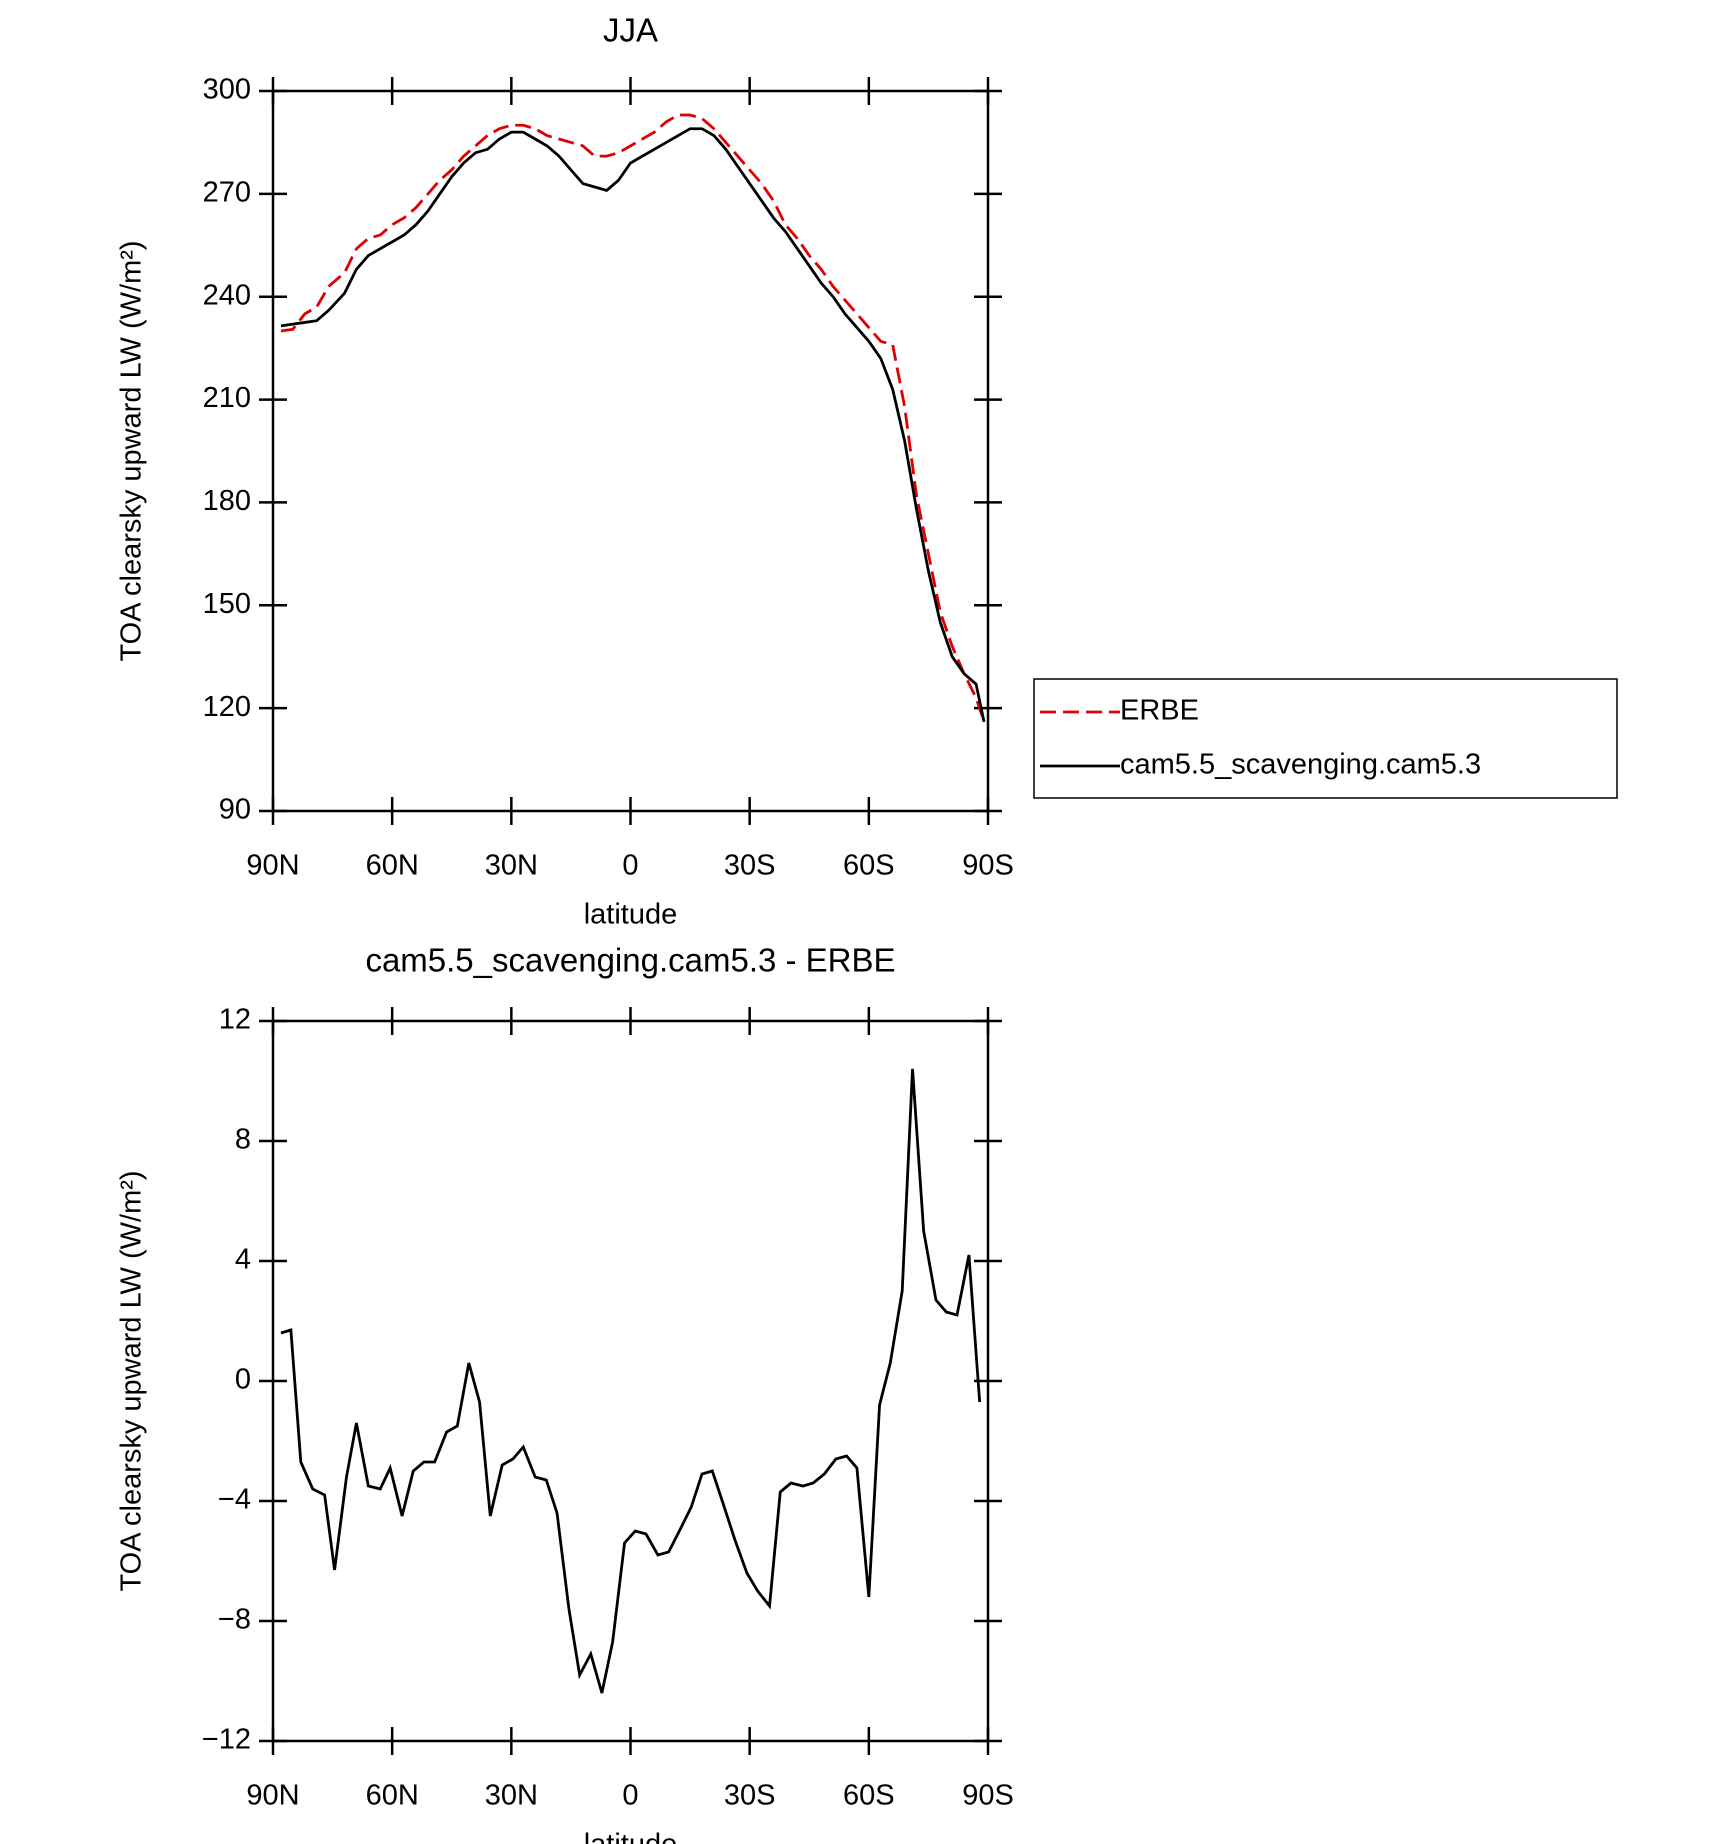 This screenshot has height=1844, width=1710. I want to click on y-tick-label: 120, so click(227, 707).